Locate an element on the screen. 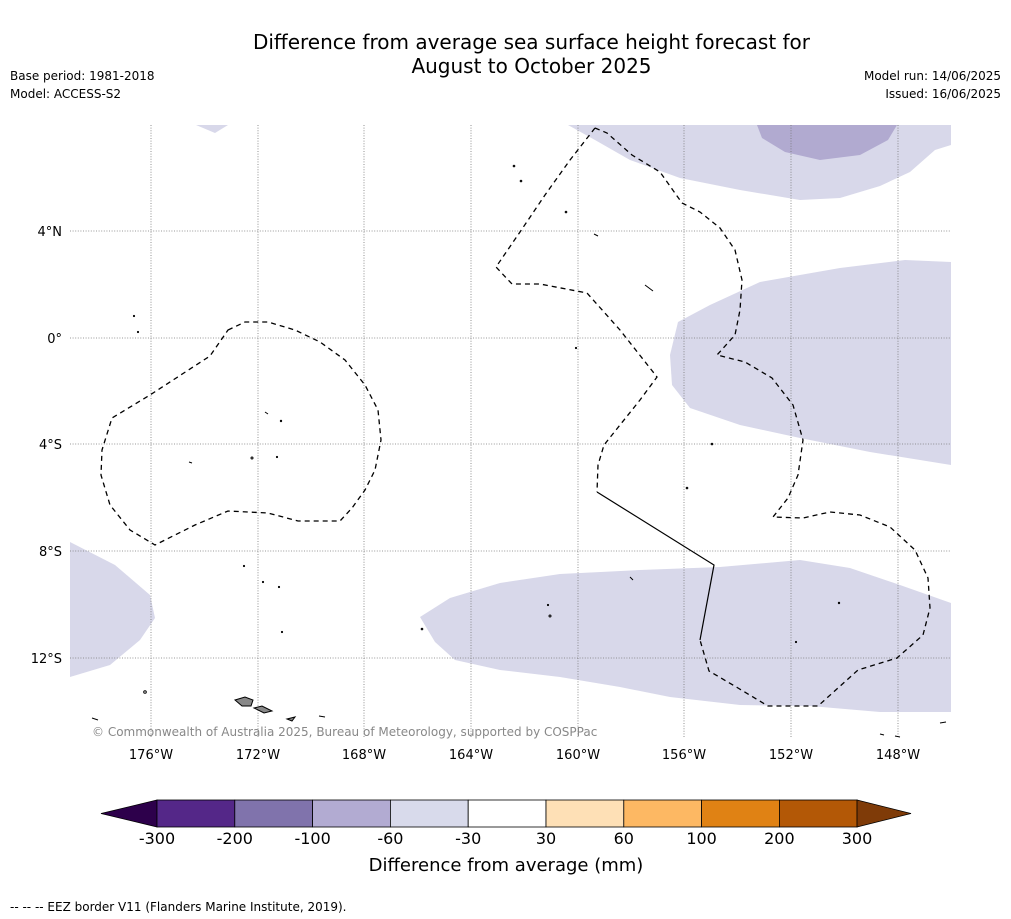 Image resolution: width=1011 pixels, height=919 pixels. lat-label-8s: 8°S is located at coordinates (50, 552).